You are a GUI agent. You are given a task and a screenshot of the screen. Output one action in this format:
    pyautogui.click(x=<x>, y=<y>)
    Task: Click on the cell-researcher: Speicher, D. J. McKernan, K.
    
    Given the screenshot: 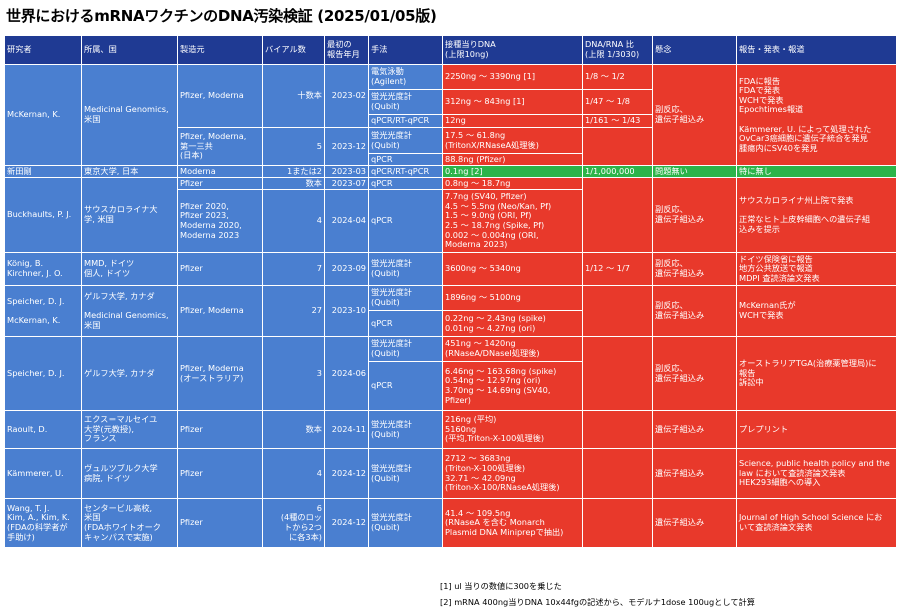 What is the action you would take?
    pyautogui.click(x=43, y=311)
    